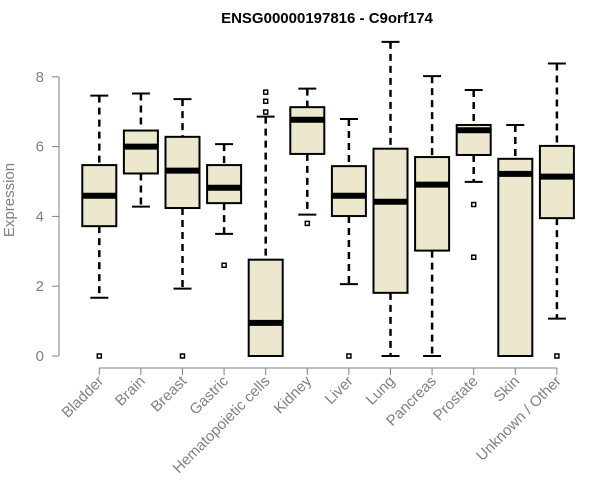 This screenshot has height=500, width=600. I want to click on x-tick-label: Lung, so click(381, 391).